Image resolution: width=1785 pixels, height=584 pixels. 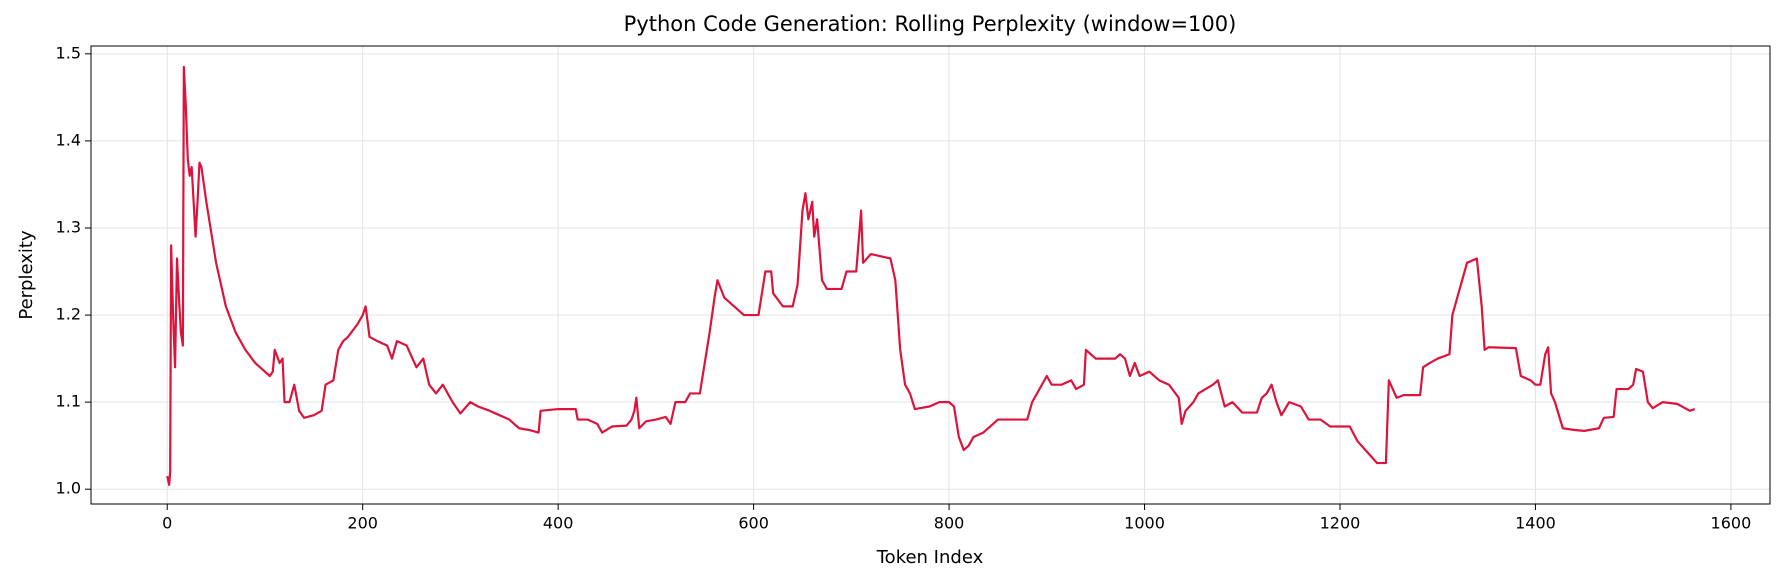 I want to click on y-tick-label: 1.3, so click(x=68, y=226).